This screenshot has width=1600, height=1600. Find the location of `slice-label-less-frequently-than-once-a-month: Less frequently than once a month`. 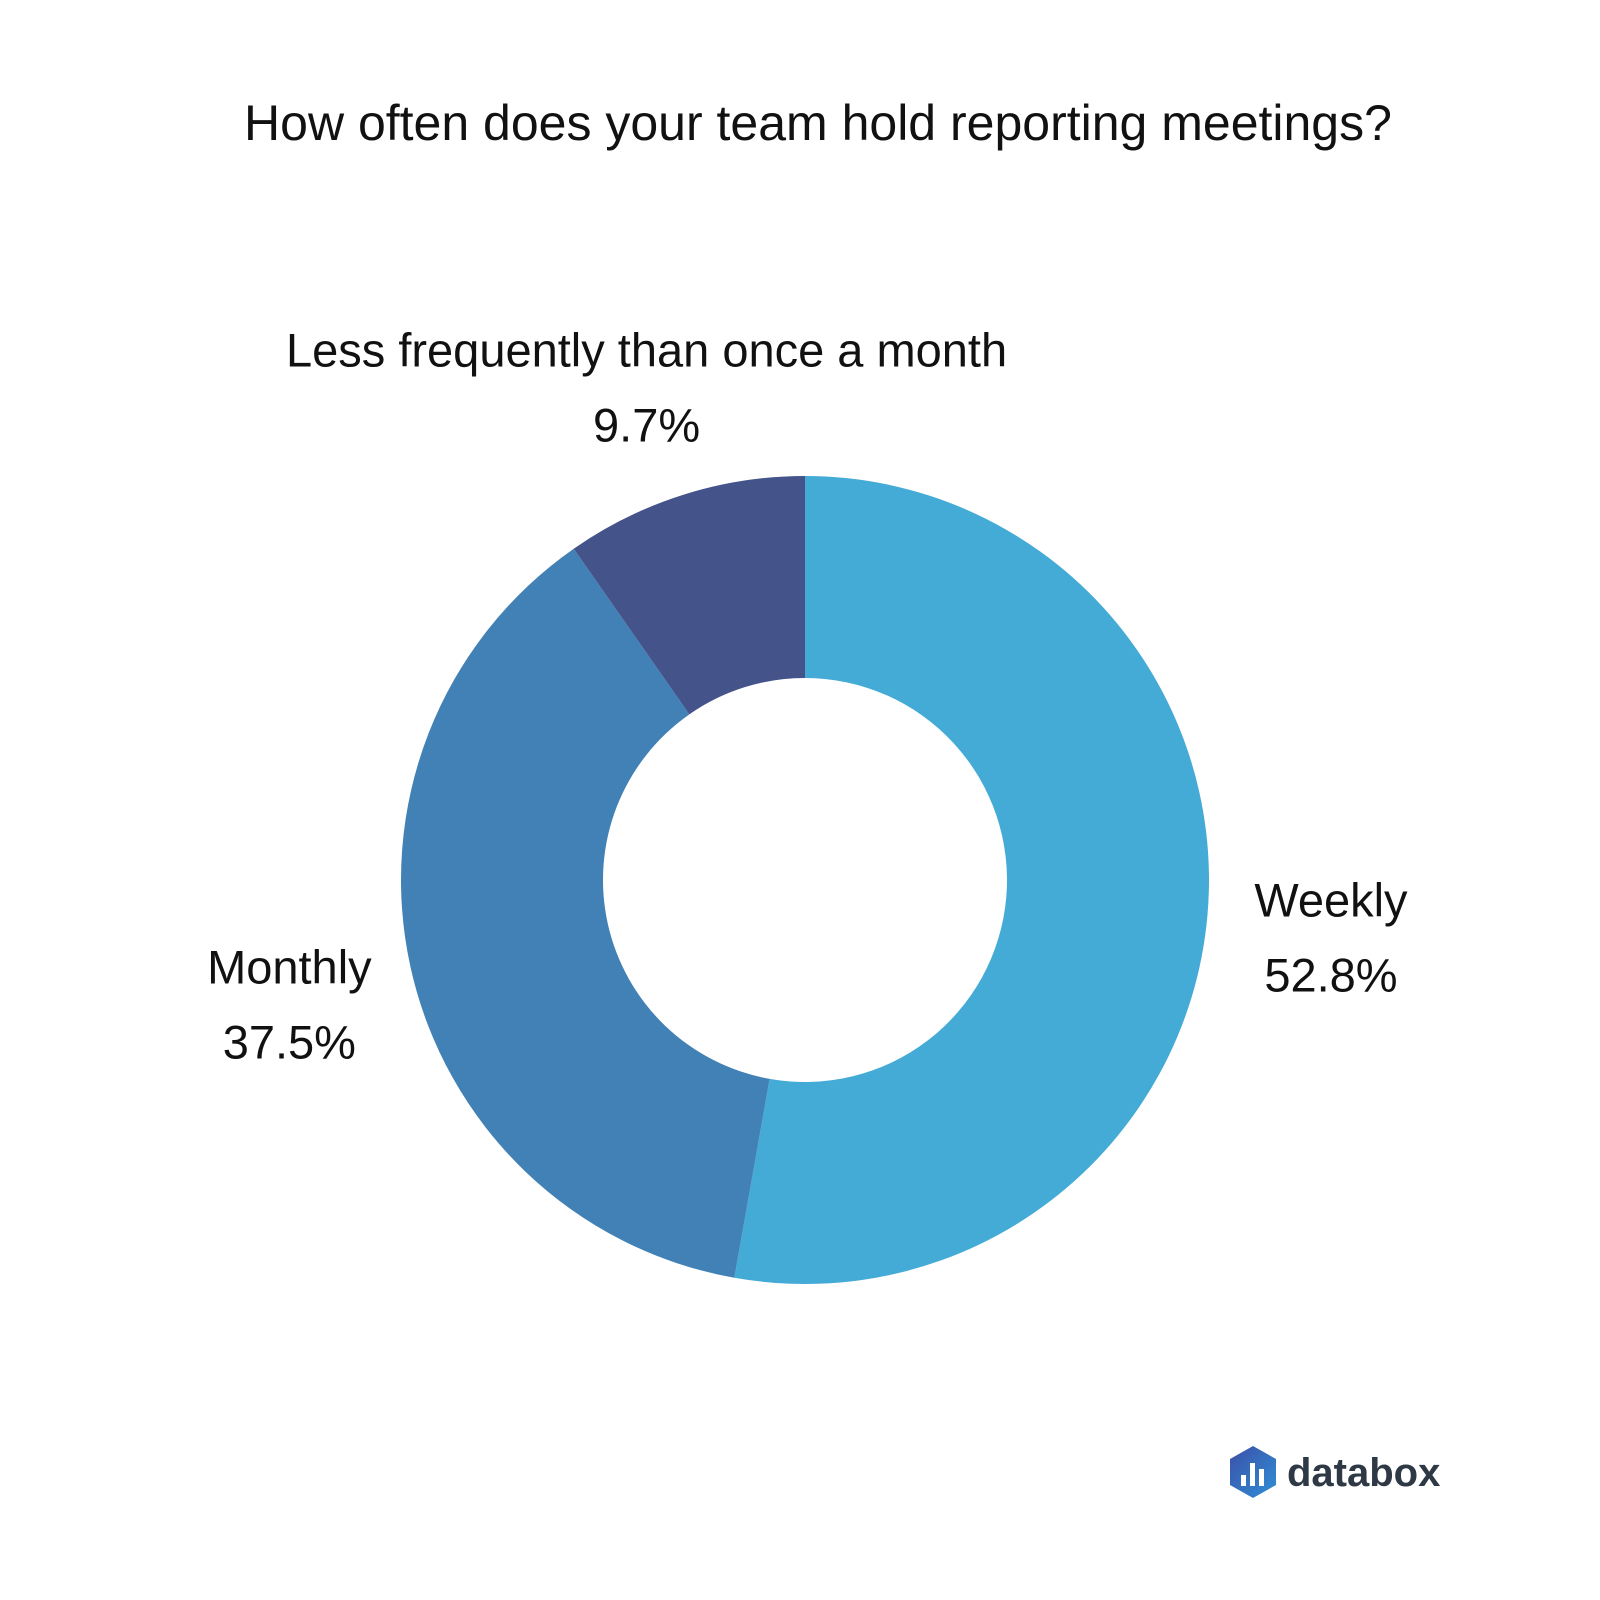

slice-label-less-frequently-than-once-a-month: Less frequently than once a month is located at coordinates (646, 349).